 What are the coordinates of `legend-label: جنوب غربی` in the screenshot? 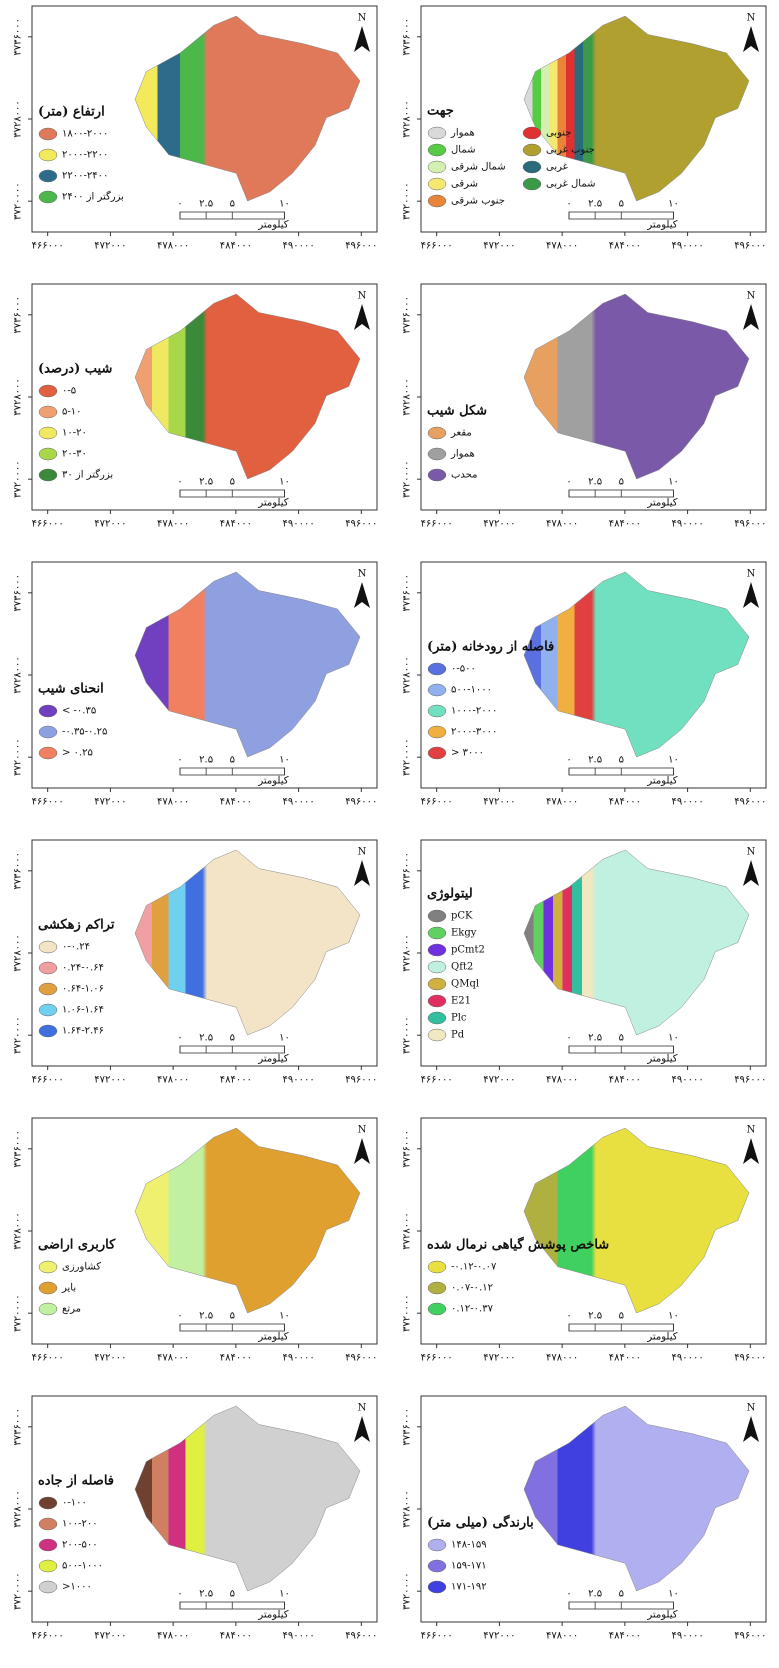 It's located at (570, 150).